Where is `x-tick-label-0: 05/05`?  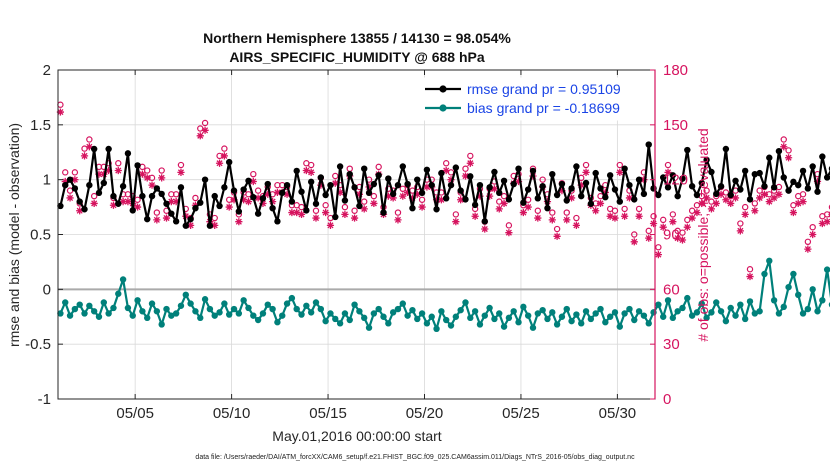 x-tick-label-0: 05/05 is located at coordinates (135, 413).